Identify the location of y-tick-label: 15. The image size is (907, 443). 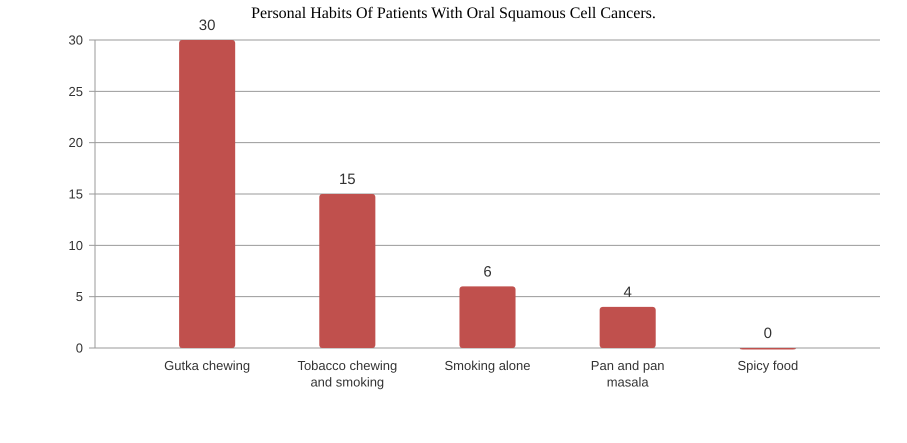
(75, 194).